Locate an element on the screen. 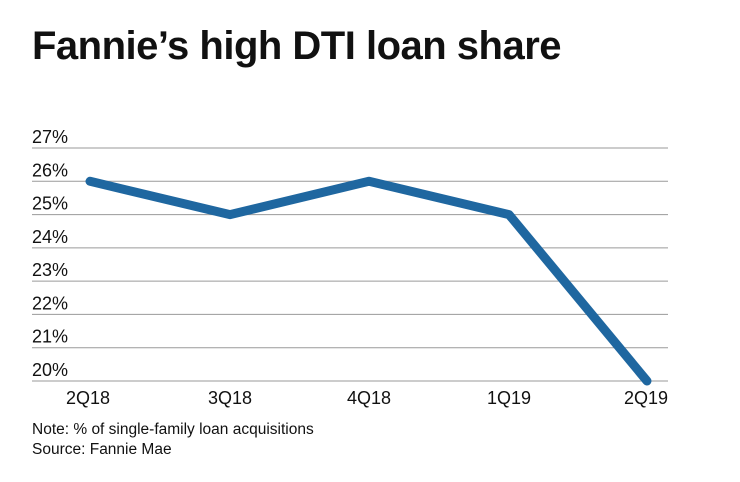  x-tick-label: 1Q19 is located at coordinates (509, 398).